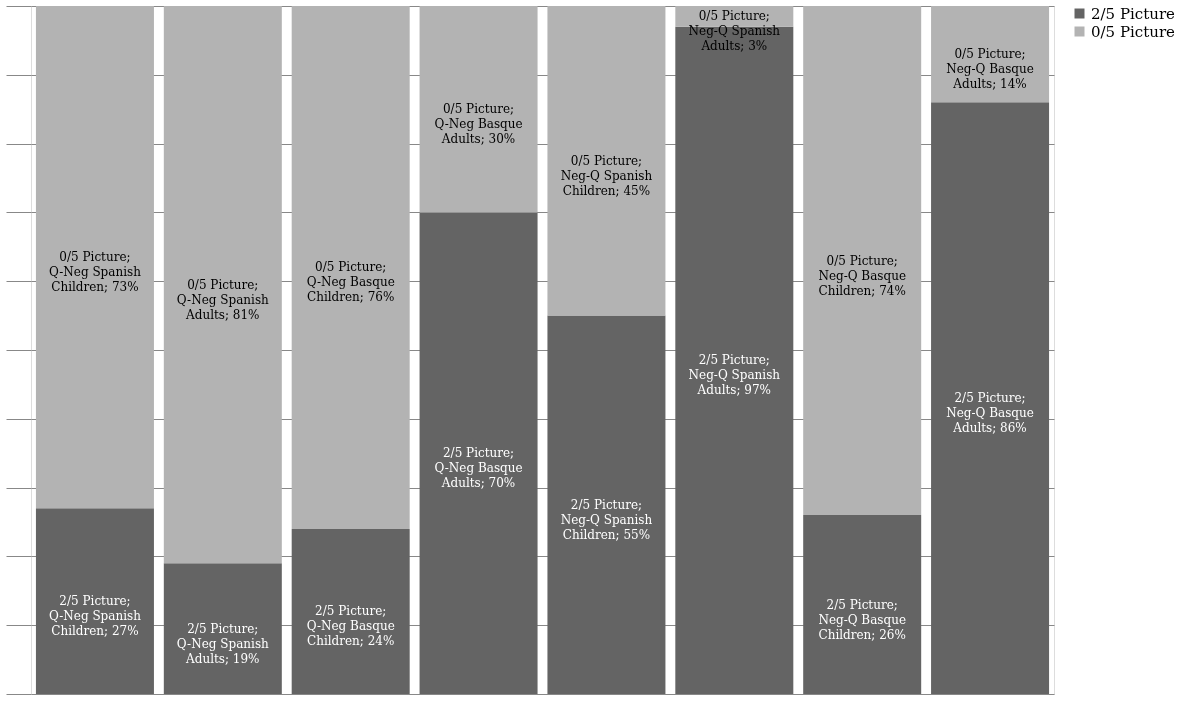 The height and width of the screenshot is (702, 1182). What do you see at coordinates (990, 69) in the screenshot?
I see `data-label: 0/5 Picture; Neg-Q Basque Adults; 14%` at bounding box center [990, 69].